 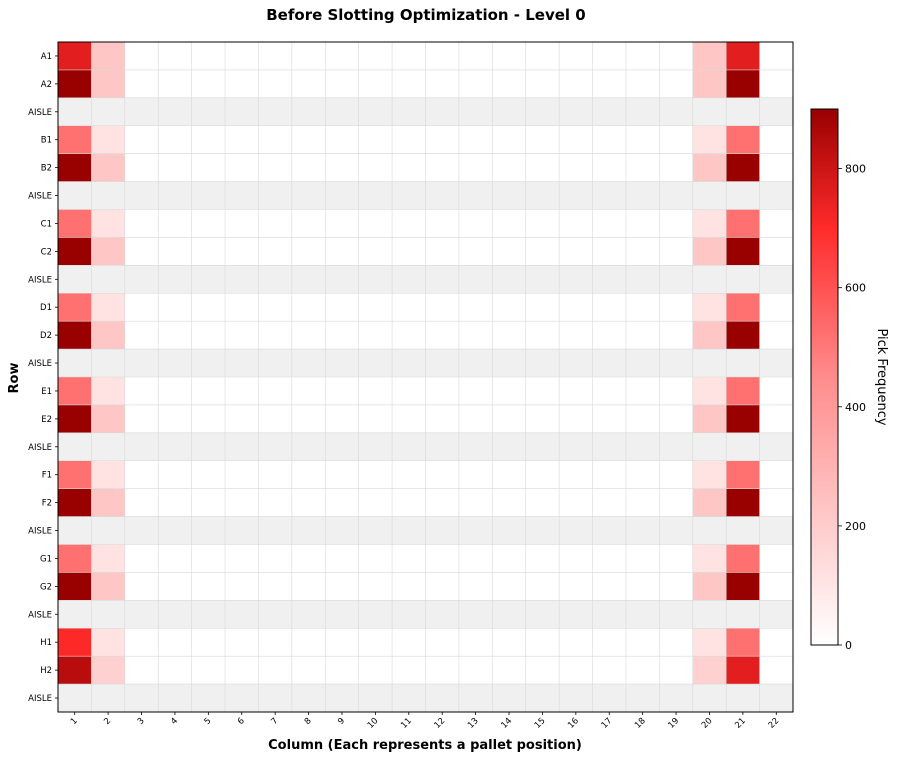 I want to click on y-tick-label: E2, so click(x=46, y=420).